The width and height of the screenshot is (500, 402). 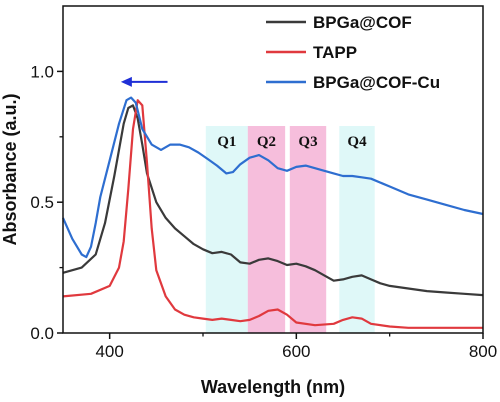 What do you see at coordinates (42, 333) in the screenshot?
I see `y-tick-label: 0.0` at bounding box center [42, 333].